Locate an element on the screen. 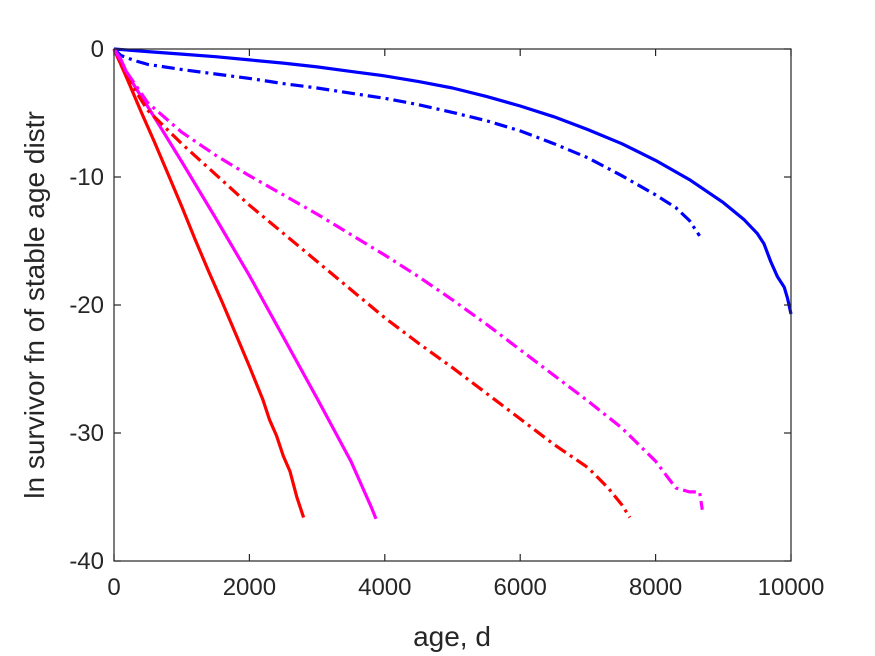 This screenshot has width=875, height=656. x-axis-label: age, d is located at coordinates (452, 636).